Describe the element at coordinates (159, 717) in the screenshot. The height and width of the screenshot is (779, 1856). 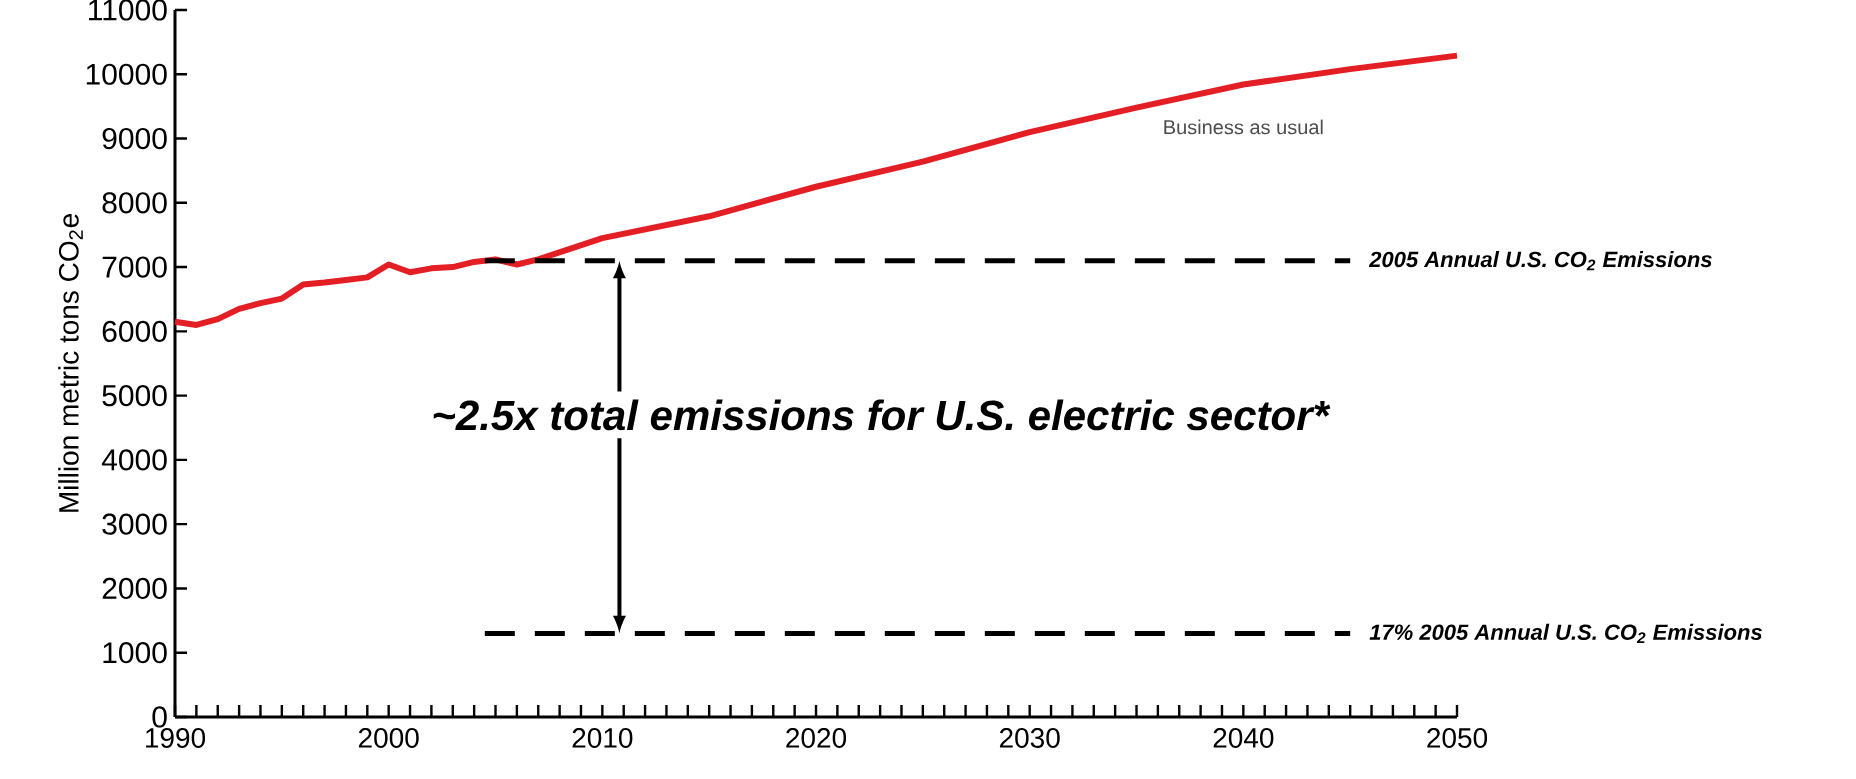
I see `y-tick-label: 0` at that location.